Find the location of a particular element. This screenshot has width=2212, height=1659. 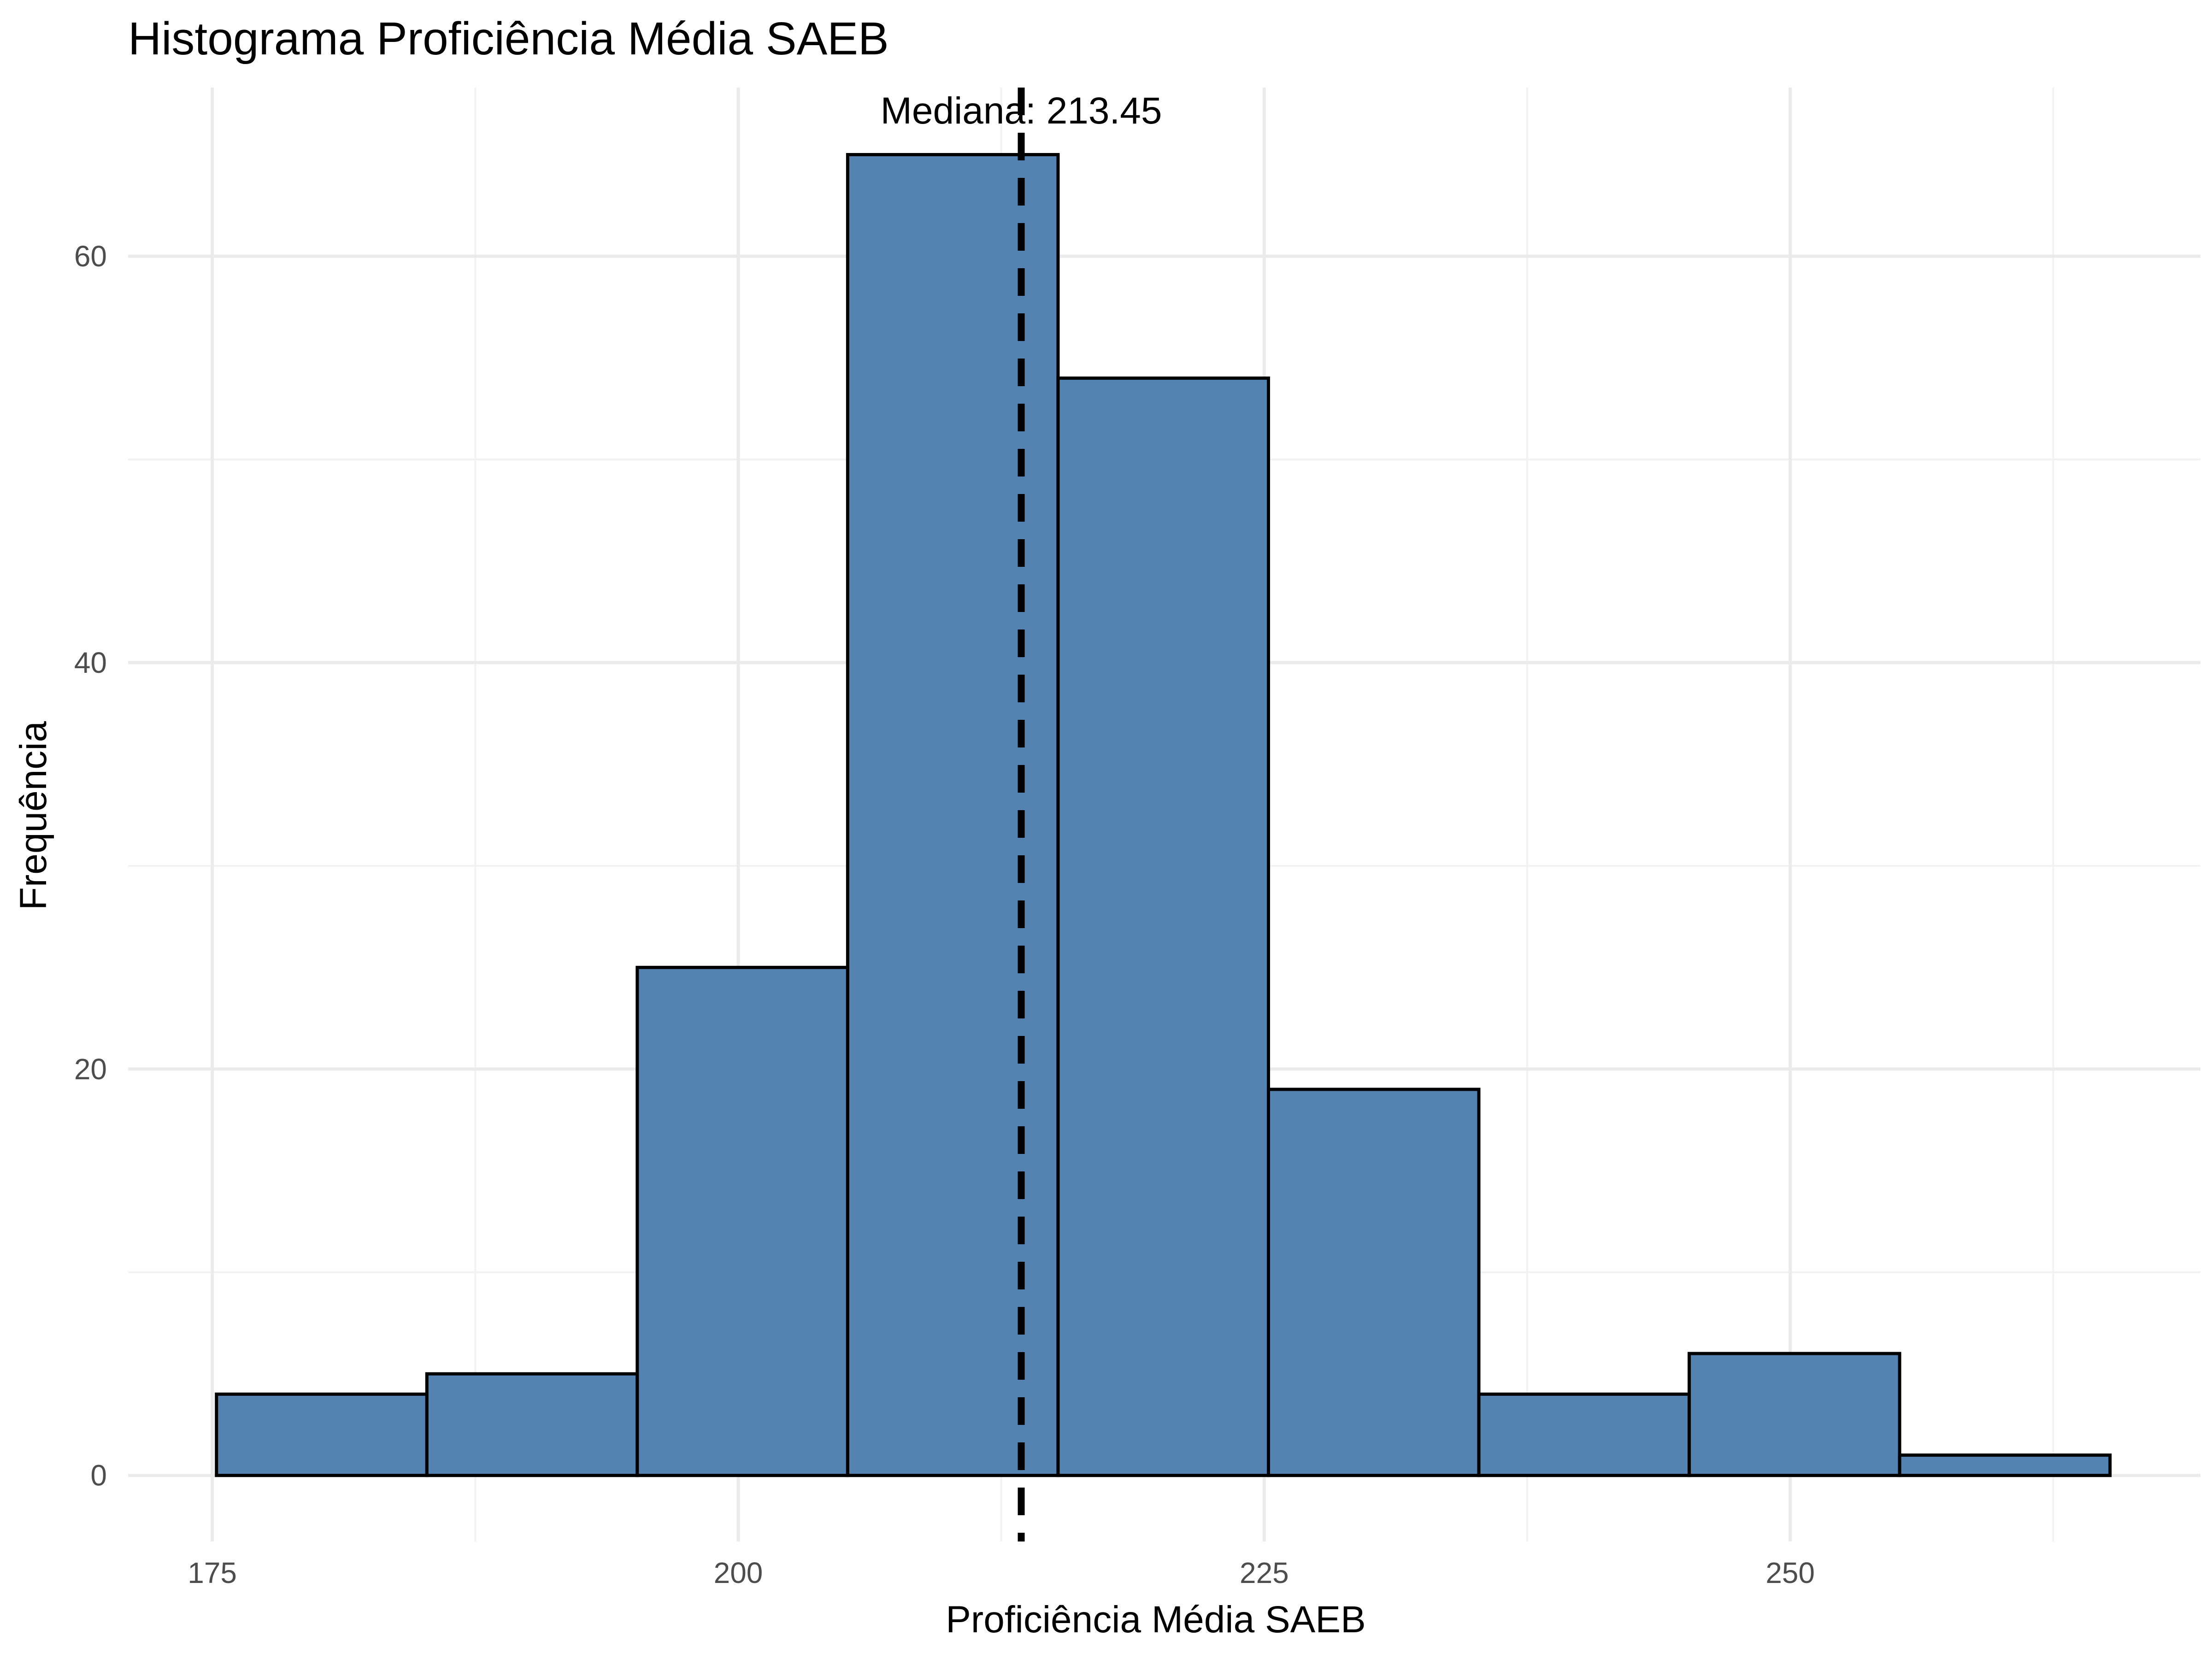

median-label: Mediana: 213.45 is located at coordinates (1021, 111).